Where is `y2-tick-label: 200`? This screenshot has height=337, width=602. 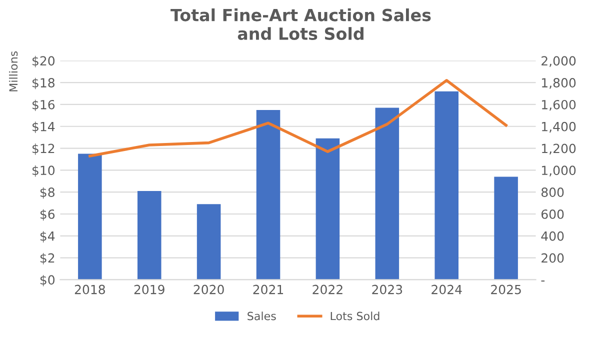
y2-tick-label: 200 is located at coordinates (553, 258).